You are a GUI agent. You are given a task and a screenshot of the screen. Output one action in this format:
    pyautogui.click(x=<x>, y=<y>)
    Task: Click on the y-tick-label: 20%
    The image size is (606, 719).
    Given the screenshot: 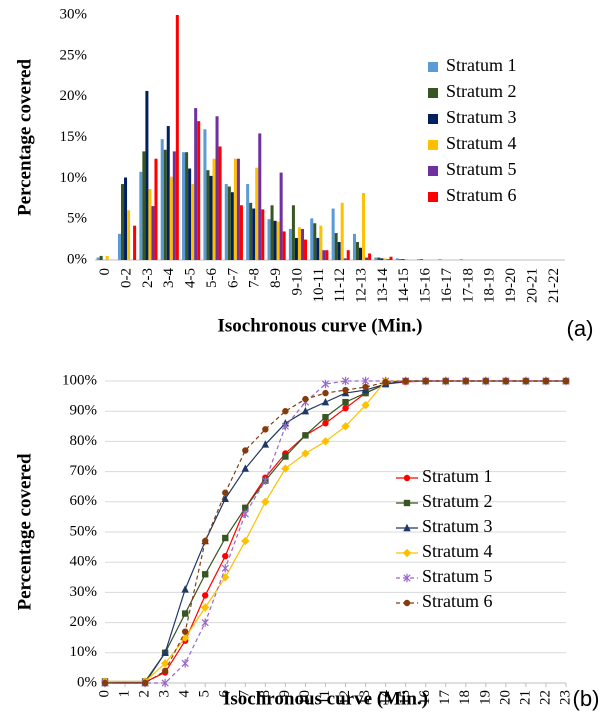 What is the action you would take?
    pyautogui.click(x=84, y=622)
    